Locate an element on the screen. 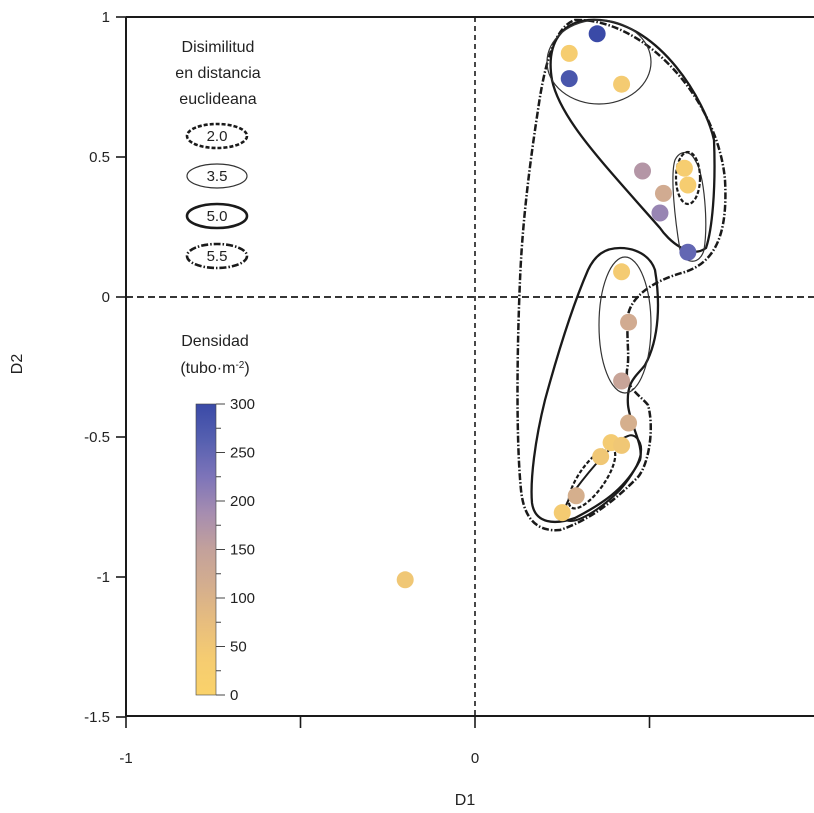 Image resolution: width=814 pixels, height=813 pixels. colorbar-tick-label: 300 is located at coordinates (242, 404).